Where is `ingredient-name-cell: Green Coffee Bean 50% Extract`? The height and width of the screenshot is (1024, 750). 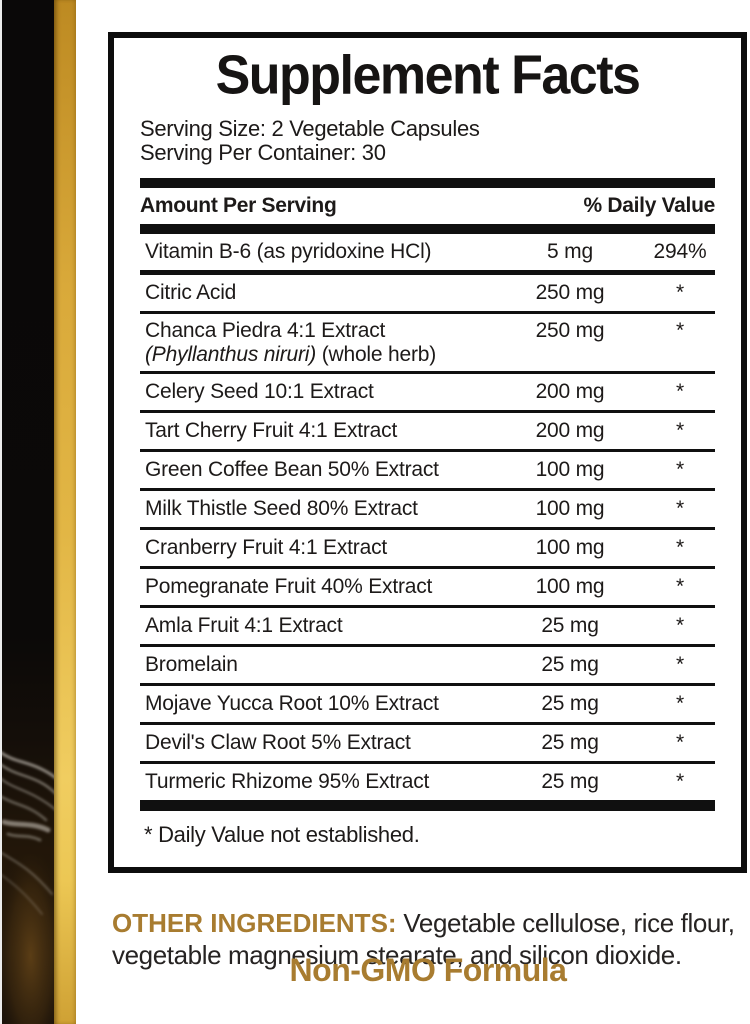 ingredient-name-cell: Green Coffee Bean 50% Extract is located at coordinates (292, 469).